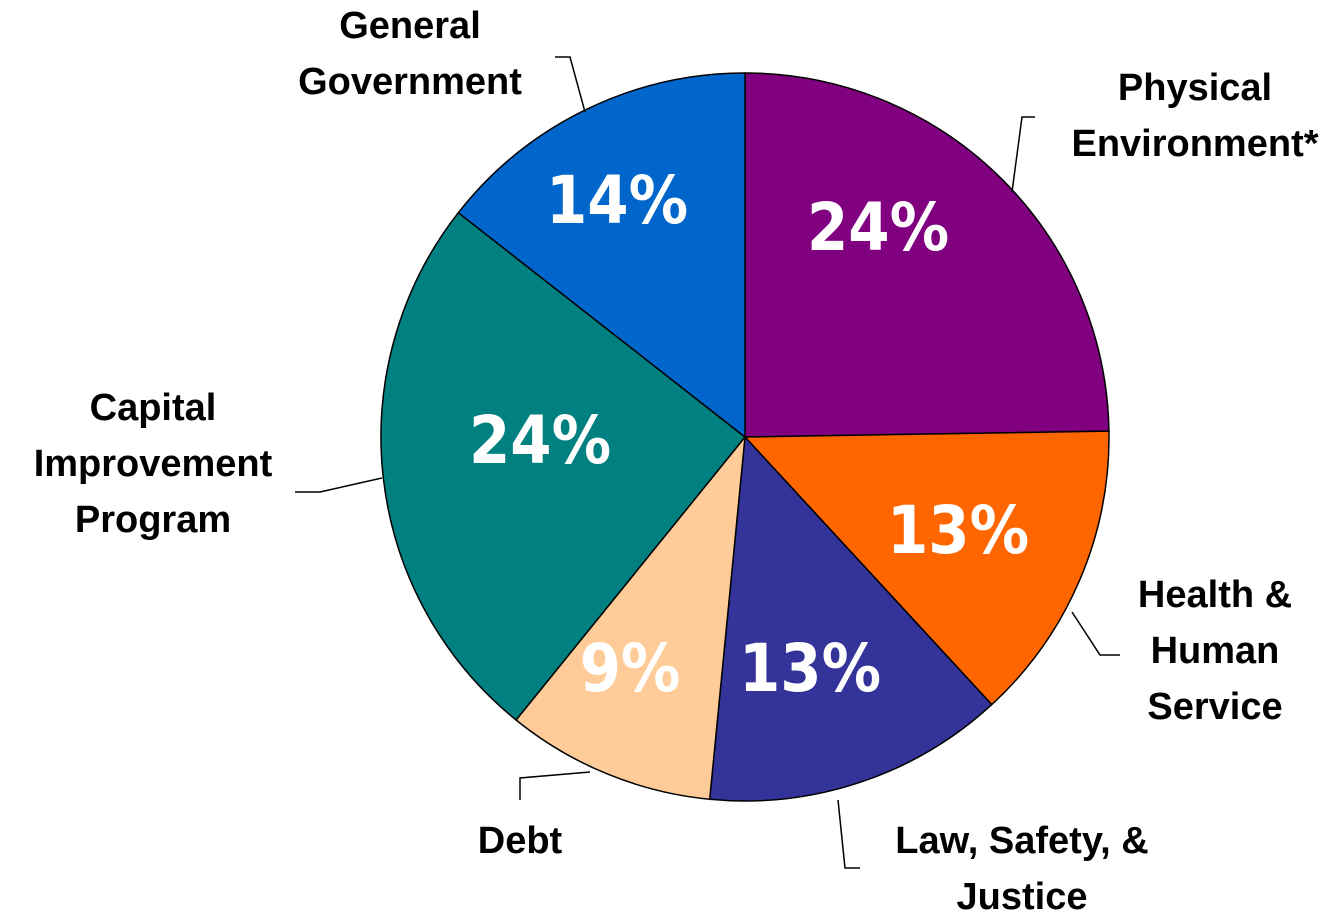 This screenshot has height=917, width=1342. What do you see at coordinates (153, 464) in the screenshot?
I see `category-label: Capital Improvement Program` at bounding box center [153, 464].